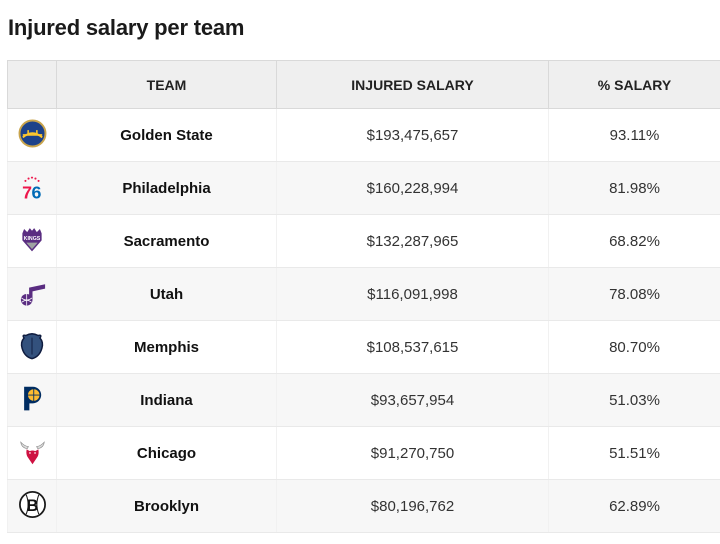  Describe the element at coordinates (167, 400) in the screenshot. I see `team-name: Indiana` at that location.